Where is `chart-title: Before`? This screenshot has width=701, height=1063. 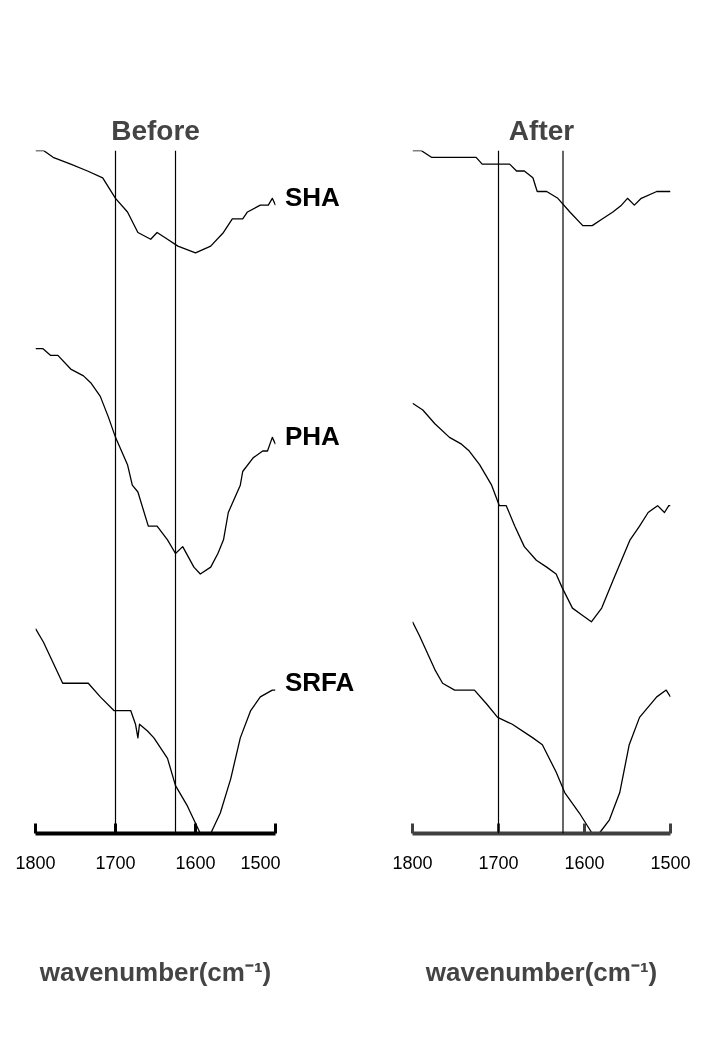 chart-title: Before is located at coordinates (155, 130).